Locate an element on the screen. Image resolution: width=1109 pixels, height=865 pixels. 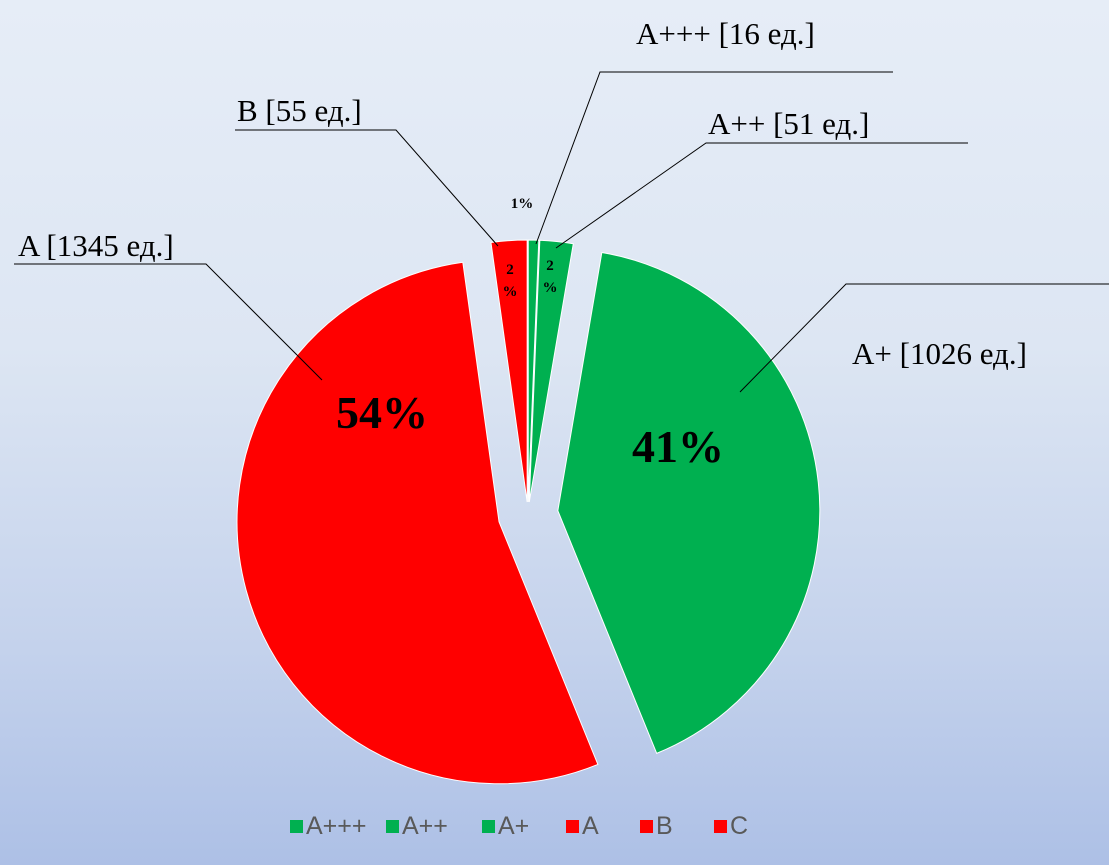
legend-label-b: B is located at coordinates (664, 826).